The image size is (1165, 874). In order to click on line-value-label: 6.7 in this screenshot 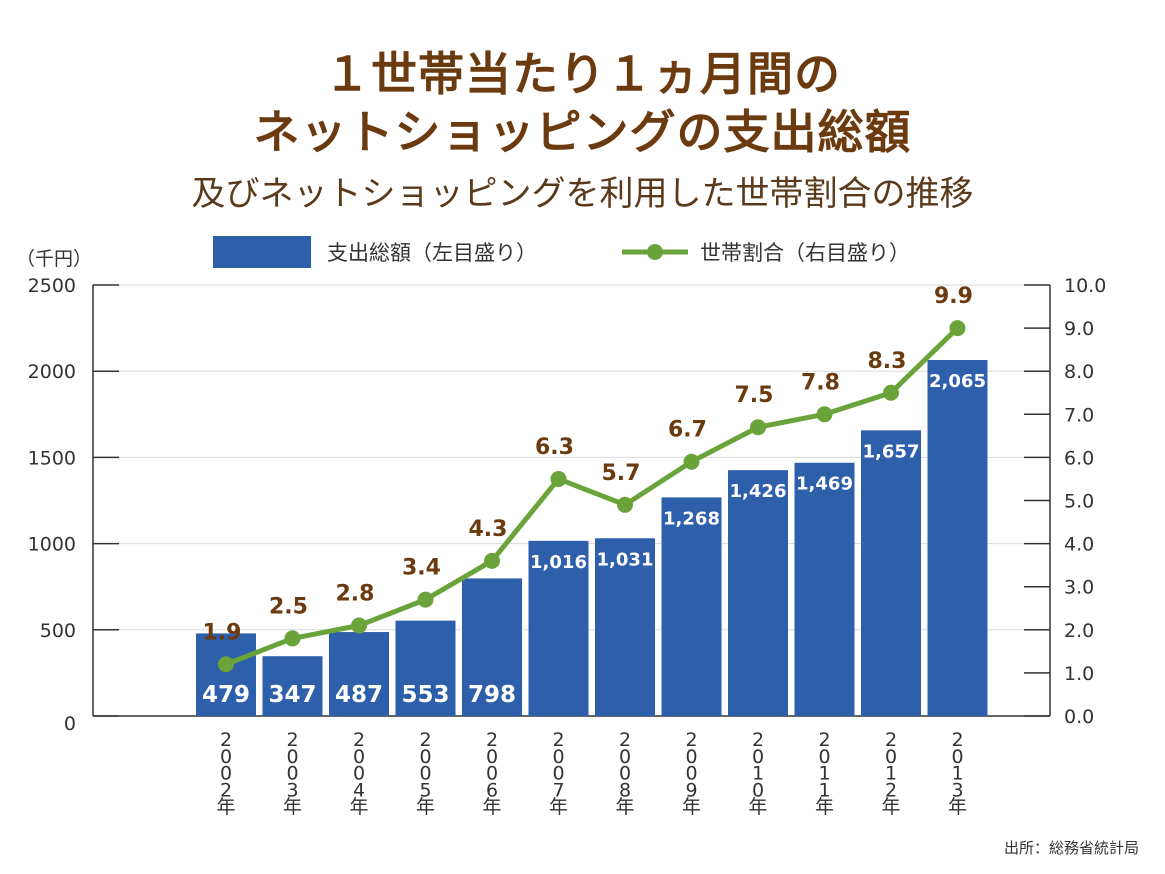, I will do `click(687, 430)`.